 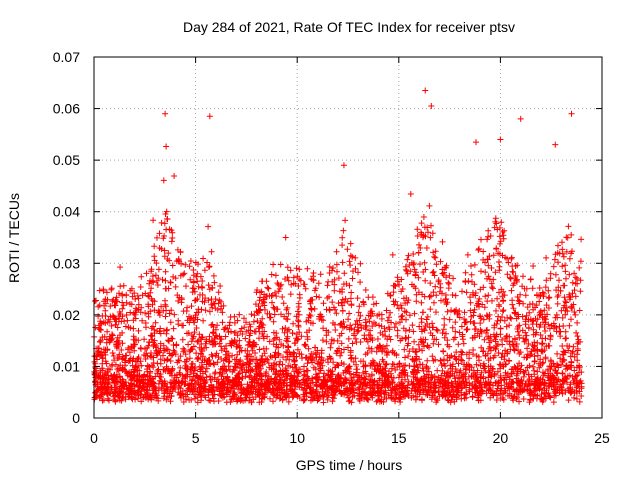 I want to click on y-tick-label: 0.07, so click(x=66, y=57).